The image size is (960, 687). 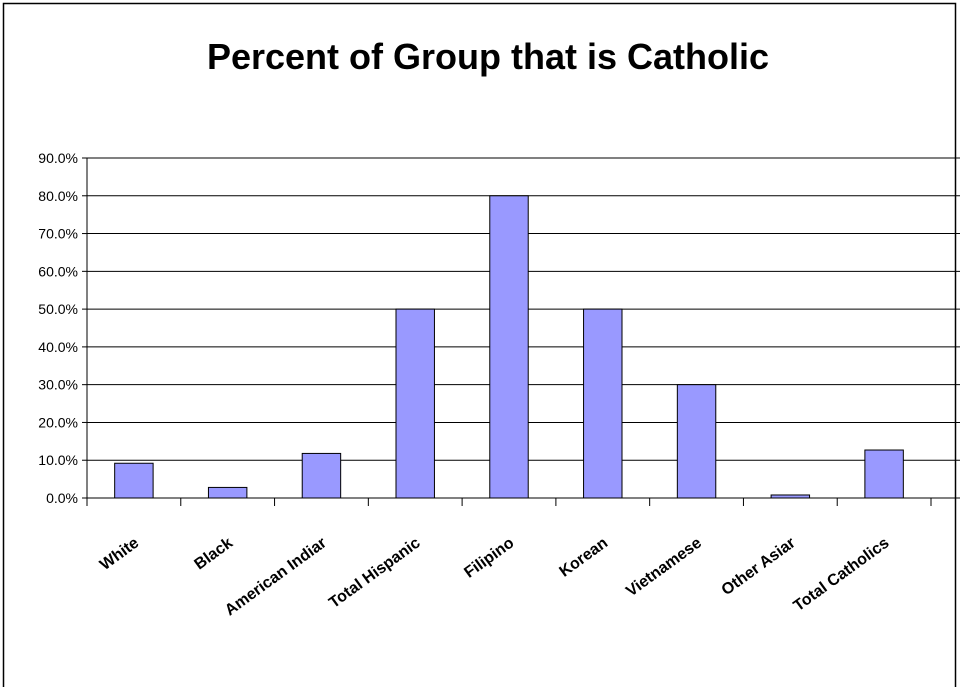 I want to click on y-tick-label: 60.0%, so click(x=58, y=271).